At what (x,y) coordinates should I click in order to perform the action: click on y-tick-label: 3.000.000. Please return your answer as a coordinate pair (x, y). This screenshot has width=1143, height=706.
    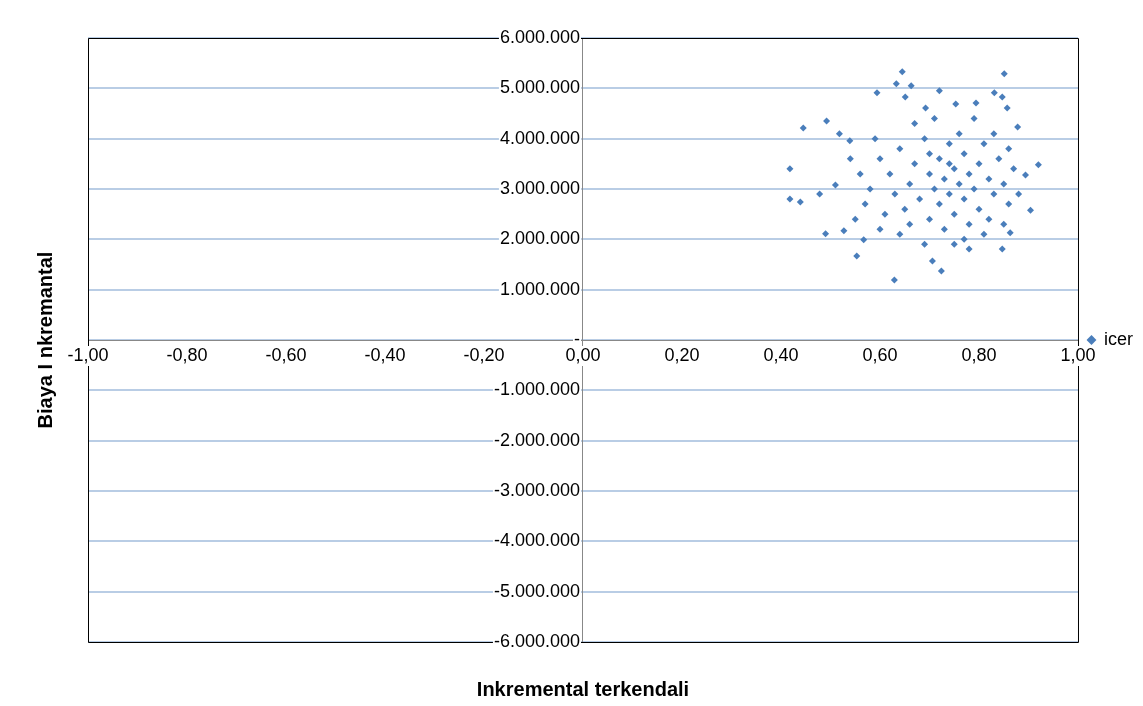
    Looking at the image, I should click on (539, 187).